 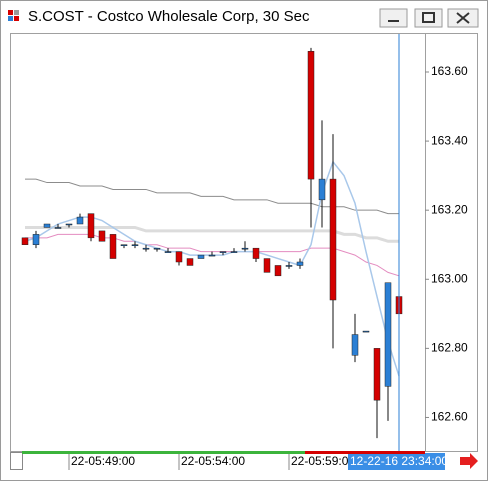 I want to click on x-tick-label: 22-05:49:00, so click(x=103, y=461).